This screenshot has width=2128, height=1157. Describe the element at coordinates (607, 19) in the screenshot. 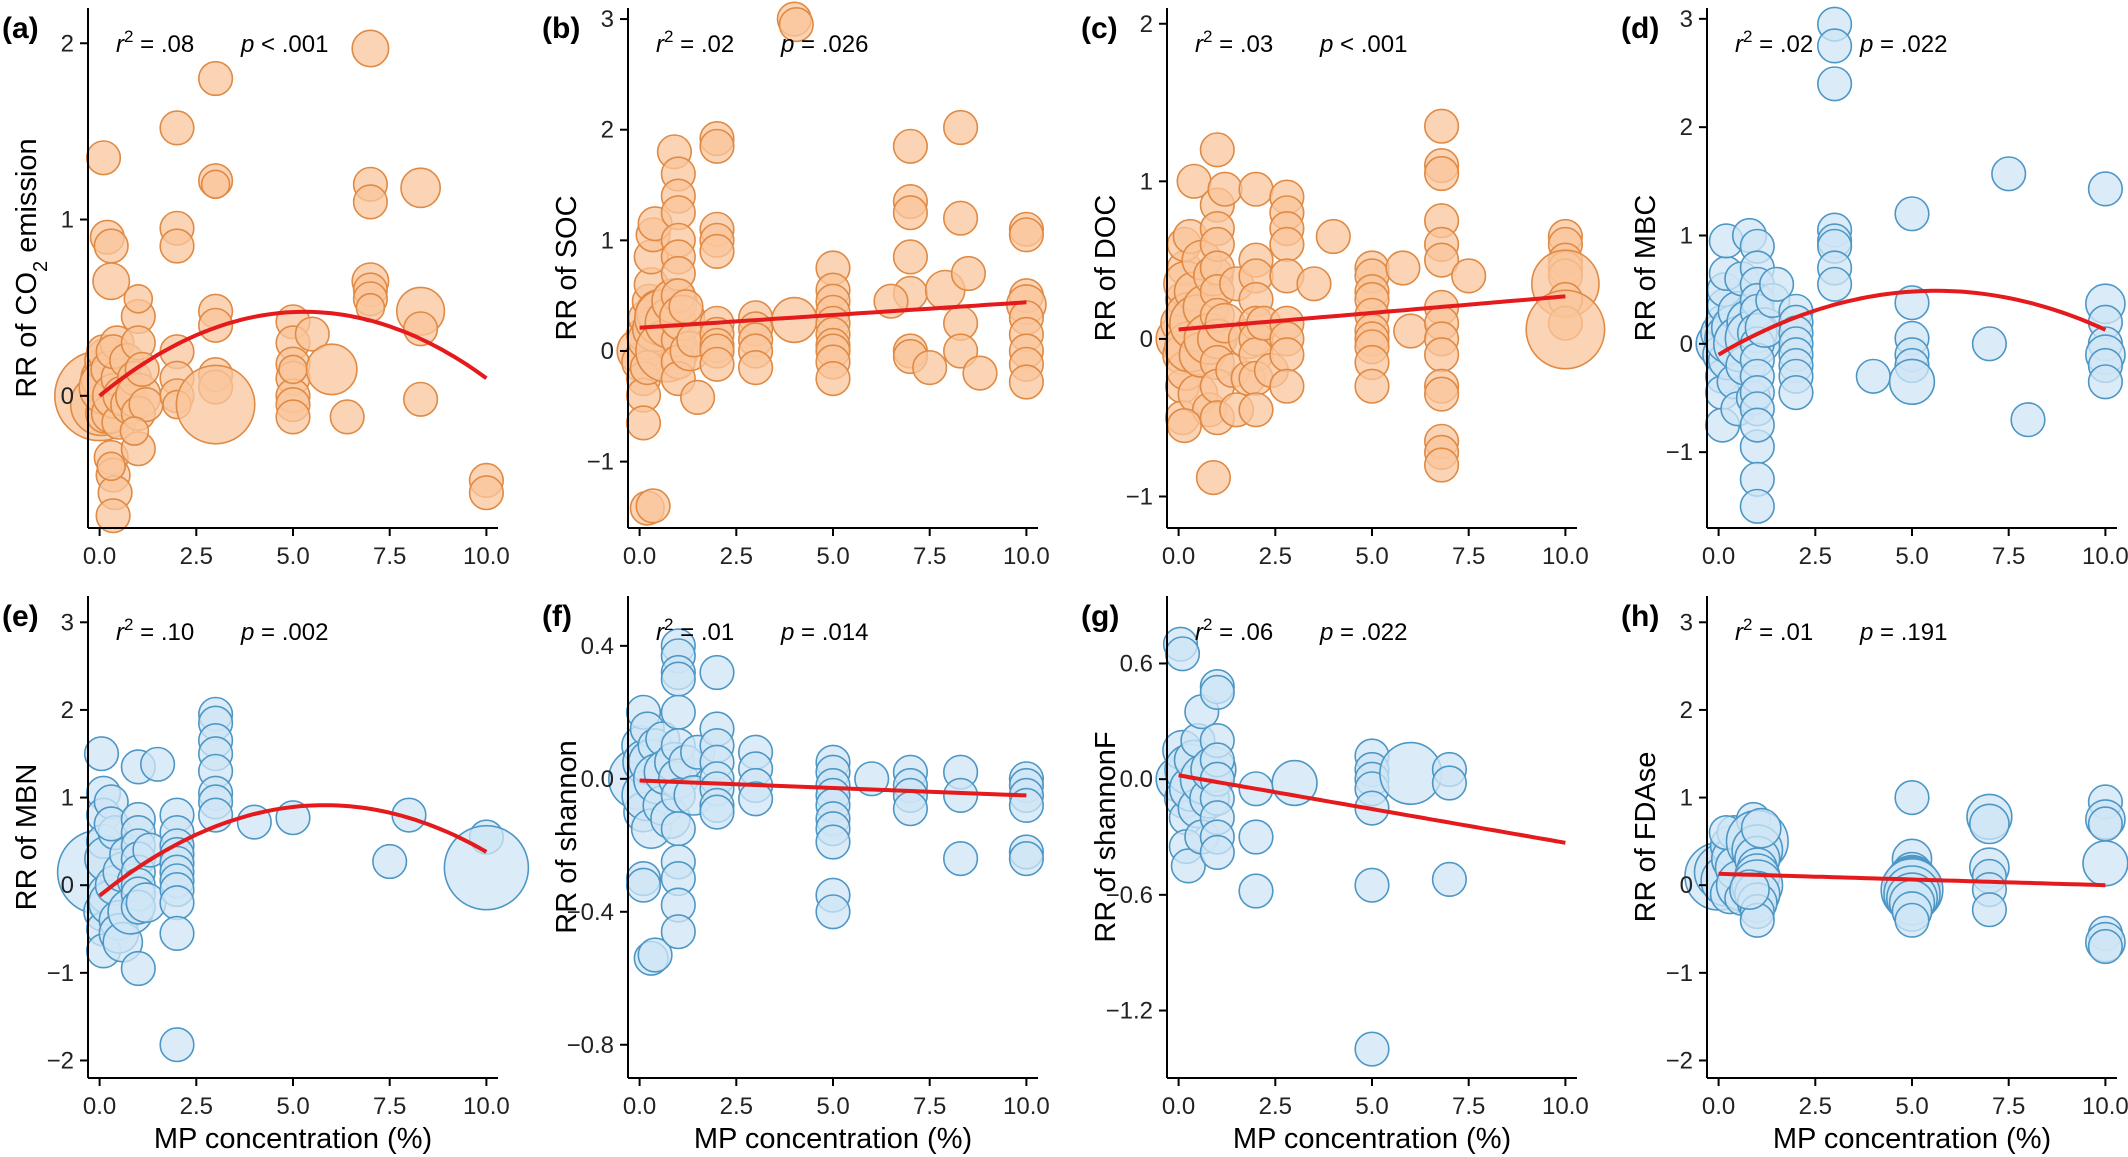

I see `y-tick-label: 3` at that location.